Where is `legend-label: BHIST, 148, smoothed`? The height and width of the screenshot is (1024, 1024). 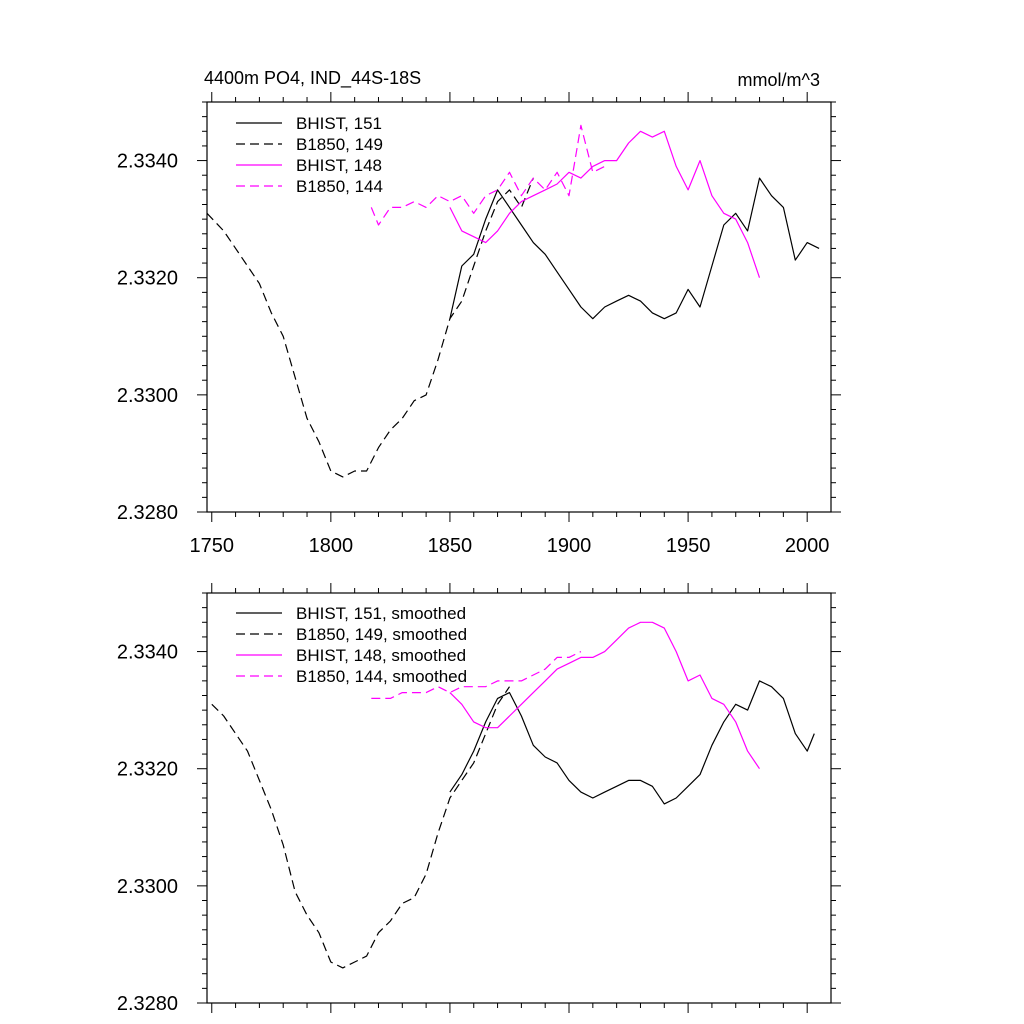 legend-label: BHIST, 148, smoothed is located at coordinates (381, 655).